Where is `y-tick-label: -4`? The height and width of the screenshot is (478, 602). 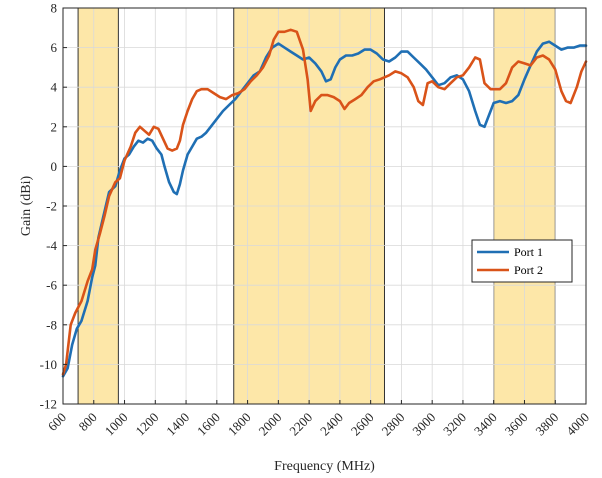
y-tick-label: -4 is located at coordinates (51, 245).